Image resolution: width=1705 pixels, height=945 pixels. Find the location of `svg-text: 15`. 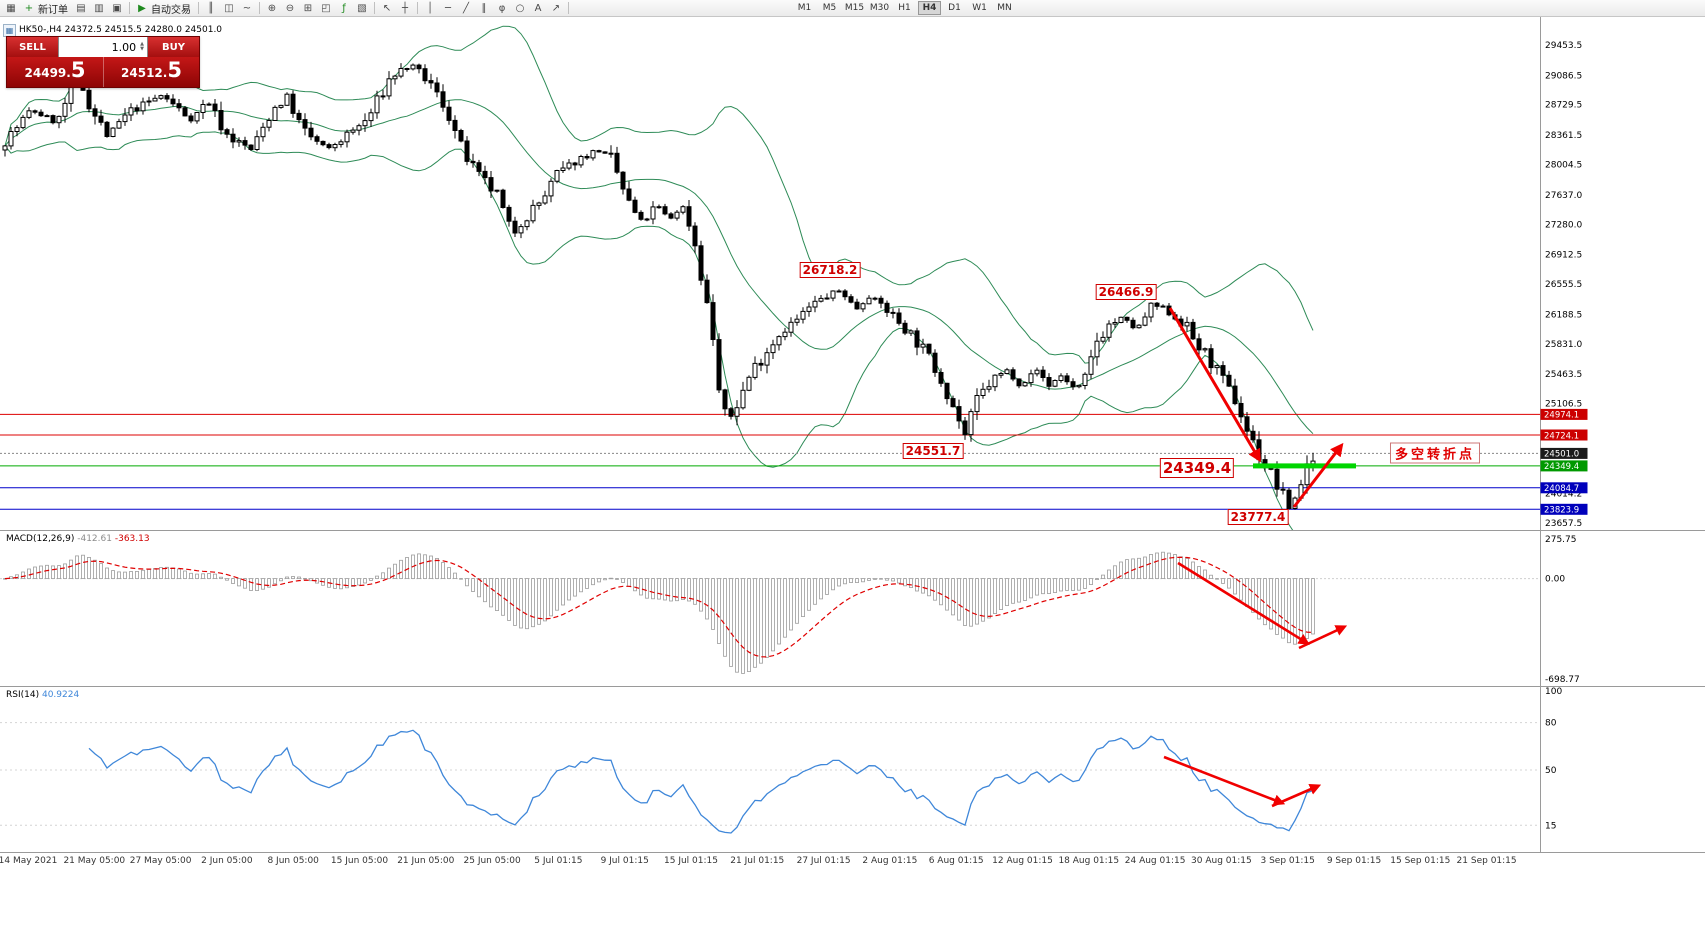

svg-text: 15 is located at coordinates (1550, 826).